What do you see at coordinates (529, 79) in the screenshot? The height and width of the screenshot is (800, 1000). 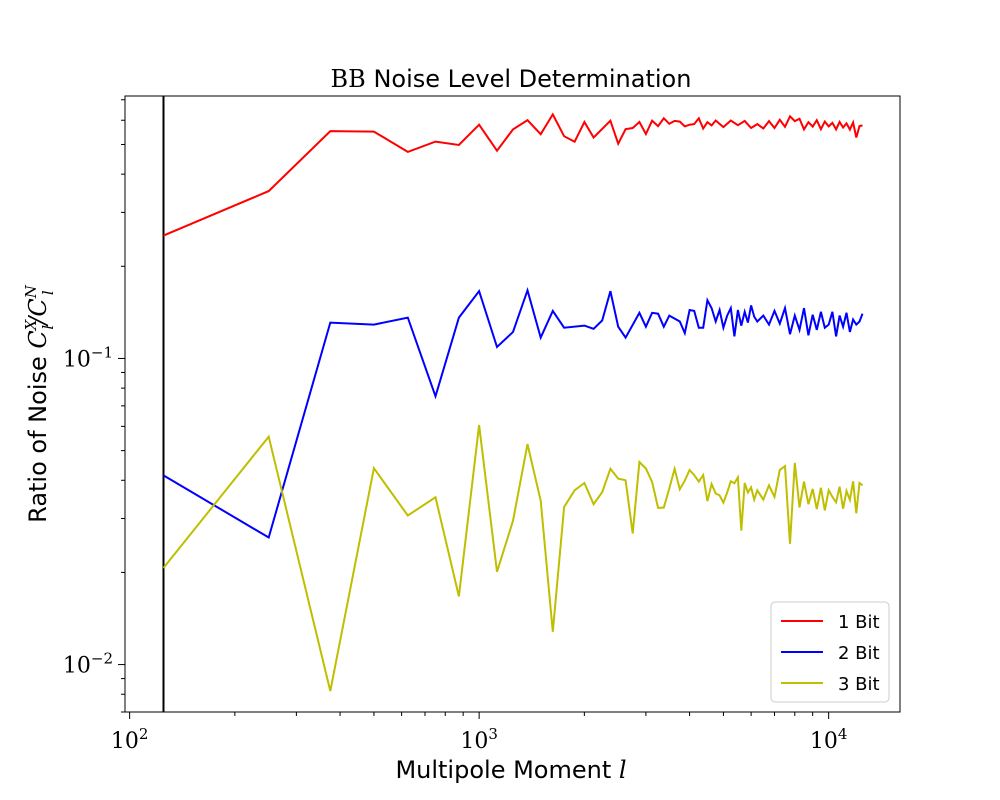 I see `chart-title-rest: Noise Level Determination` at bounding box center [529, 79].